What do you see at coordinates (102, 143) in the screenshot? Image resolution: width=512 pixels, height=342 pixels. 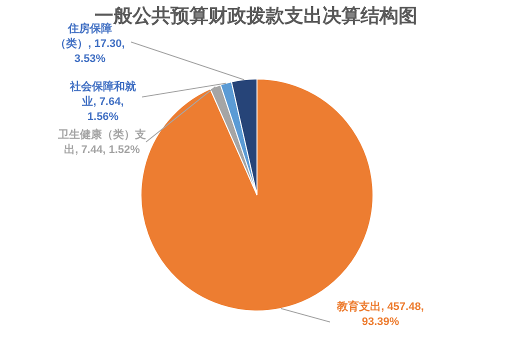 I see `slice-label: 卫生健康（类）支出, 7.44, 1.52%` at bounding box center [102, 143].